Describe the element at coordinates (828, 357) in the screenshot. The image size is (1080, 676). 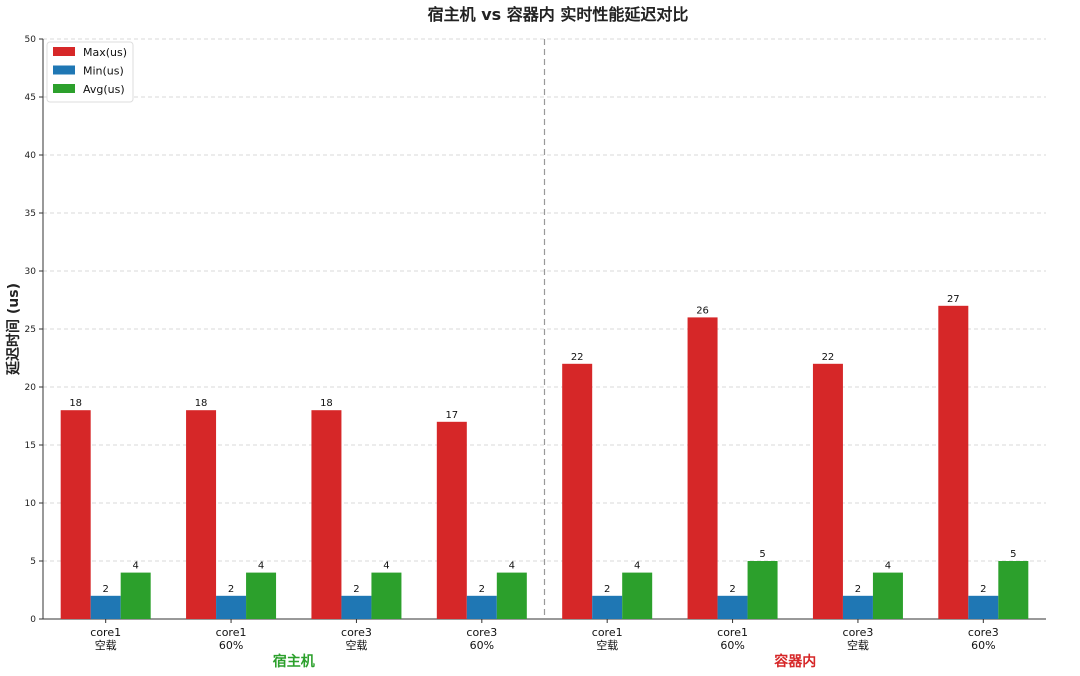
I see `data-label-0-6: 22` at that location.